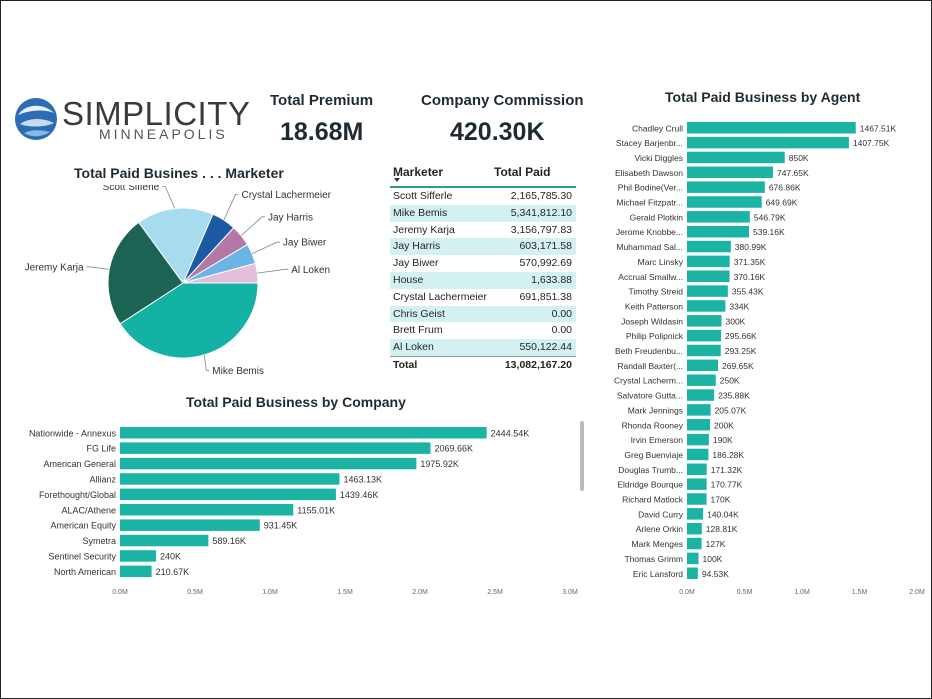 The image size is (932, 699). I want to click on total-paid-value: 570,992.69, so click(545, 263).